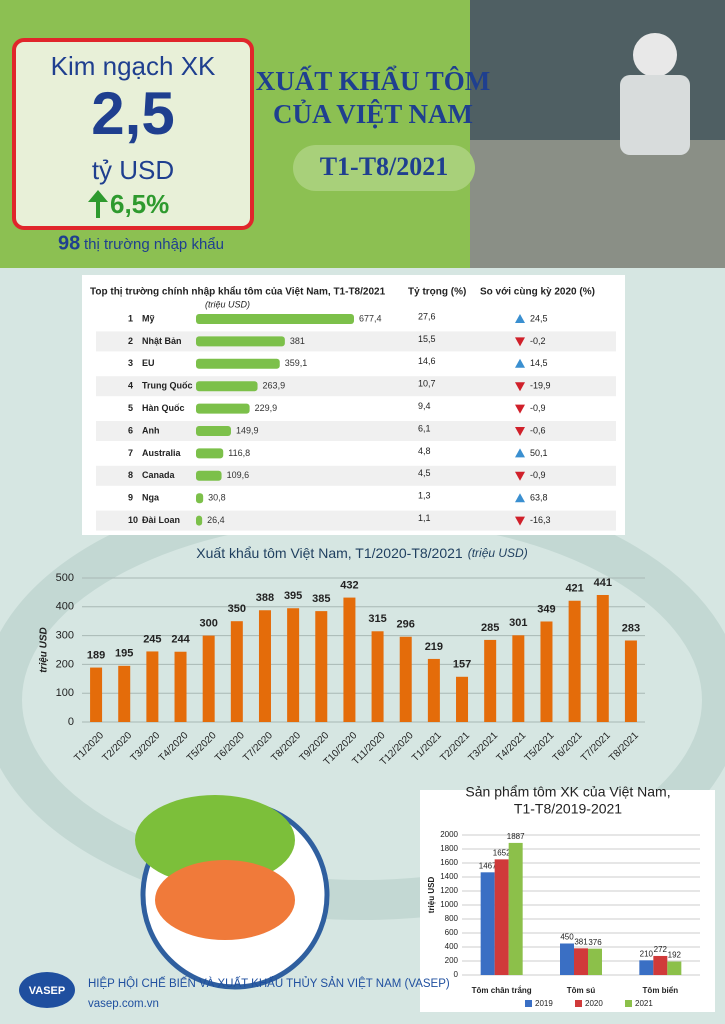 Image resolution: width=725 pixels, height=1024 pixels. What do you see at coordinates (293, 596) in the screenshot?
I see `value-label: 395` at bounding box center [293, 596].